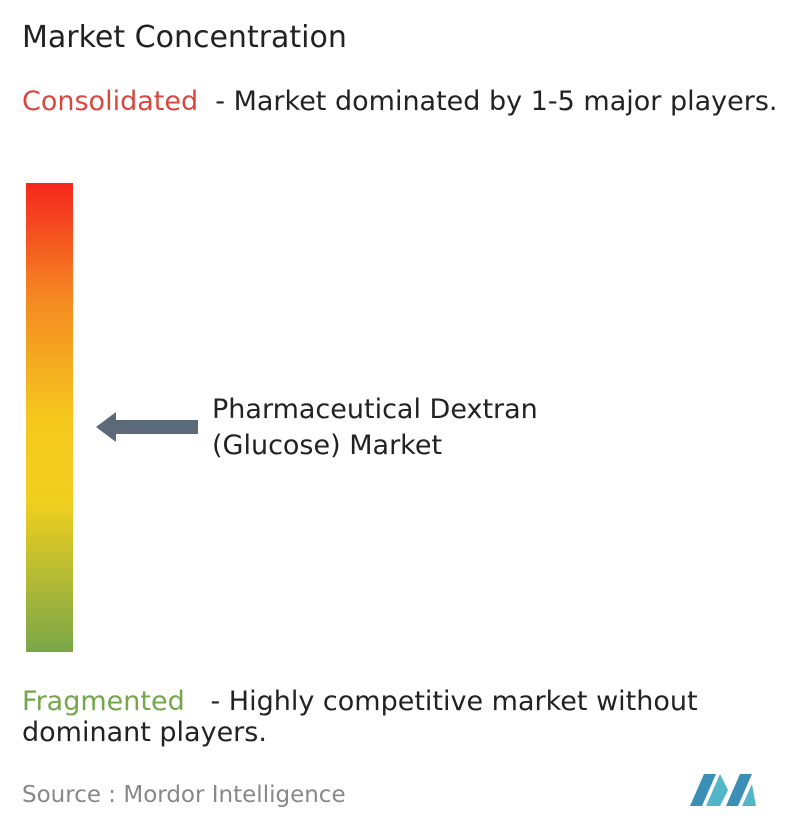  Describe the element at coordinates (106, 427) in the screenshot. I see `arrow-head` at that location.